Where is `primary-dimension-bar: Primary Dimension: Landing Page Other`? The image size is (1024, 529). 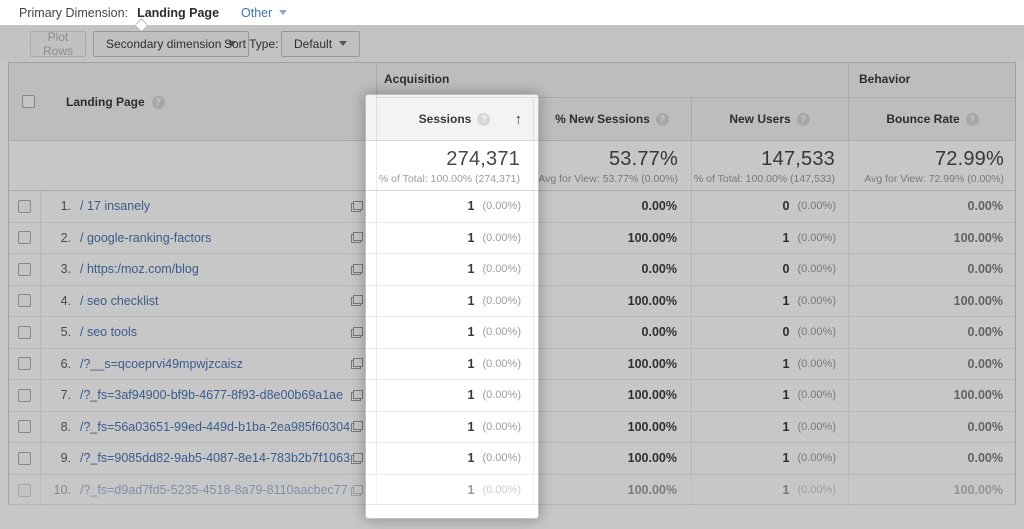
primary-dimension-bar: Primary Dimension: Landing Page Other is located at coordinates (512, 12).